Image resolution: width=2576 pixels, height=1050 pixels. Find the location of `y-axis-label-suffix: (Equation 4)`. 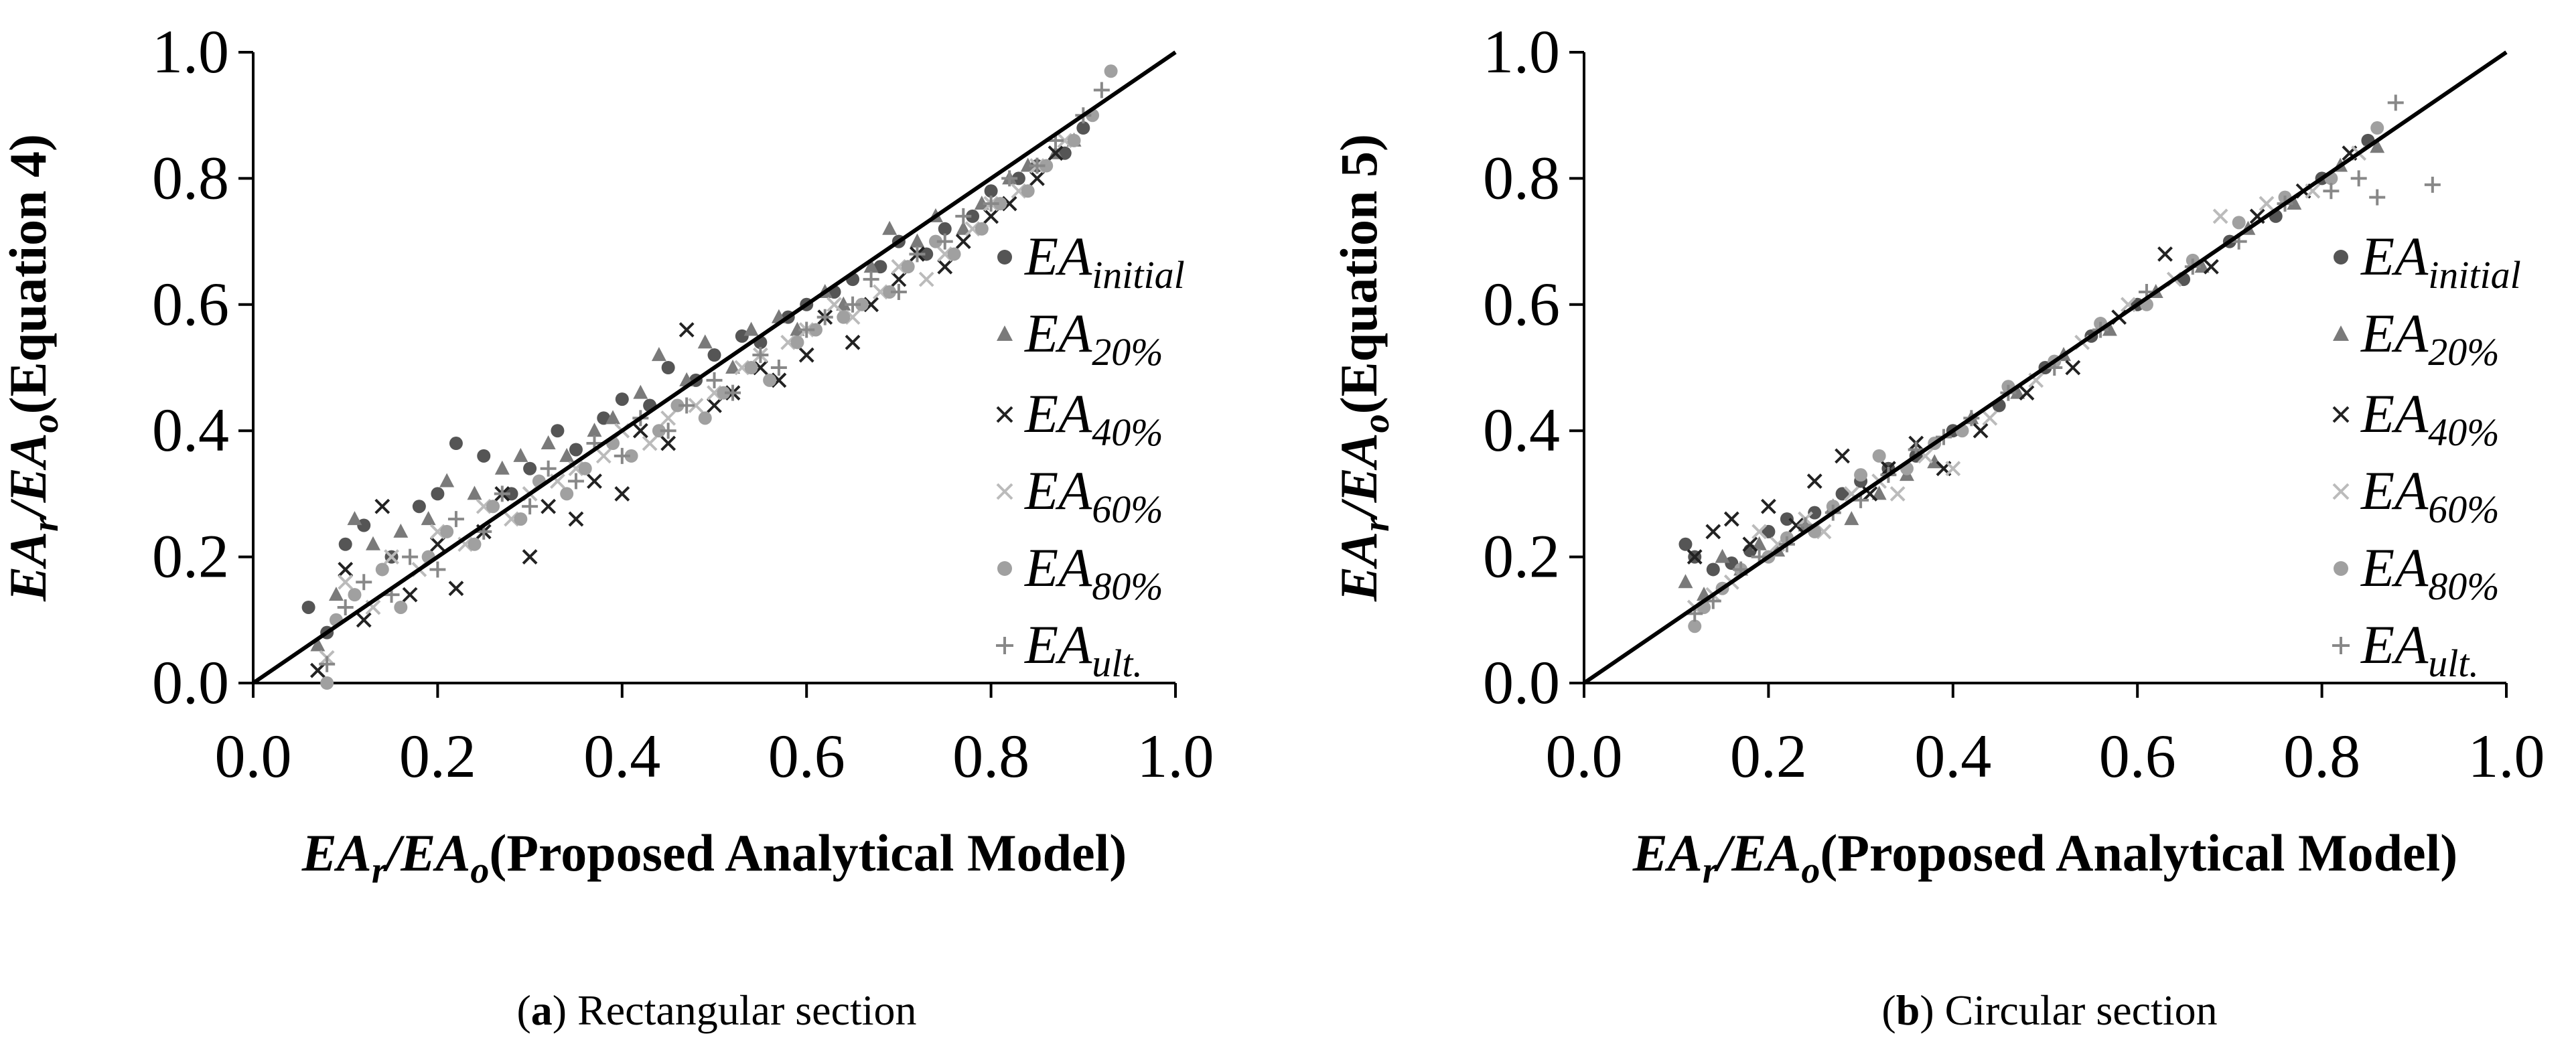

y-axis-label-suffix: (Equation 4) is located at coordinates (28, 274).